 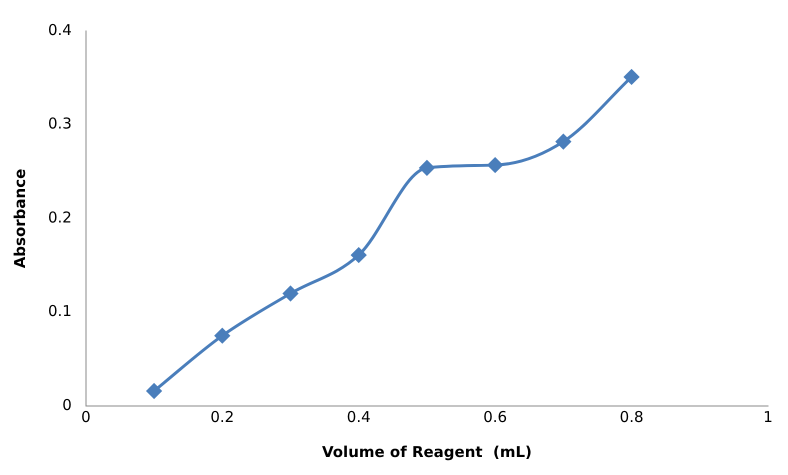 What do you see at coordinates (222, 417) in the screenshot?
I see `x-tick-label: 0.2` at bounding box center [222, 417].